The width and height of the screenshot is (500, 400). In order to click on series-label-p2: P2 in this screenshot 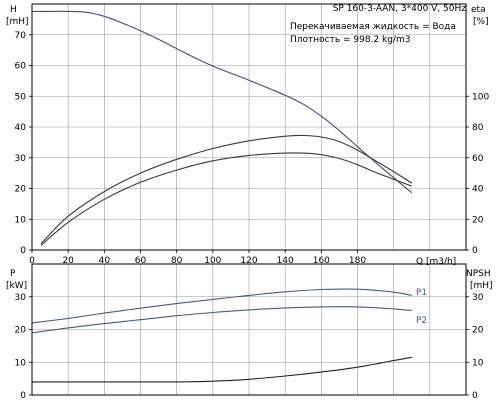, I will do `click(421, 321)`.